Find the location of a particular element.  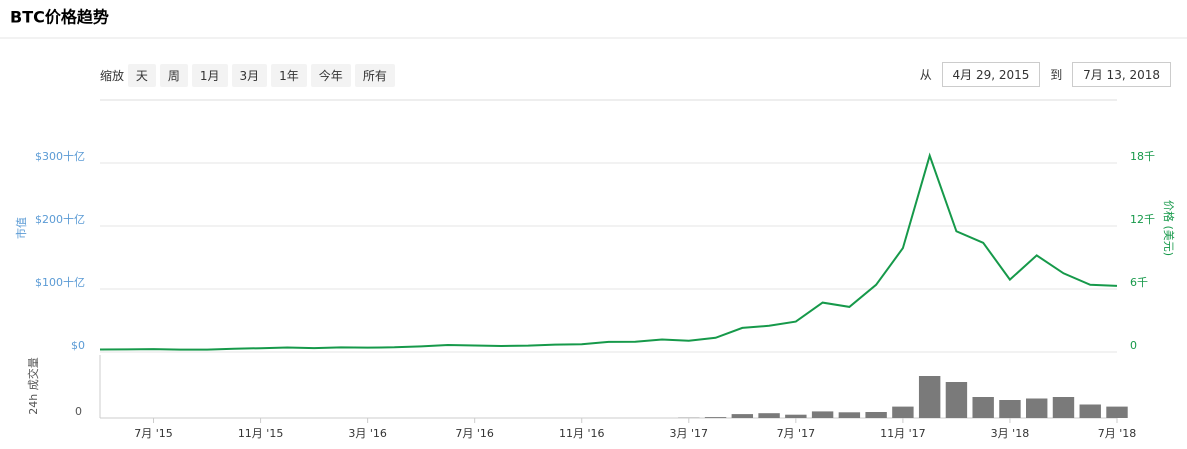

zoom-button: 1月 is located at coordinates (209, 75).